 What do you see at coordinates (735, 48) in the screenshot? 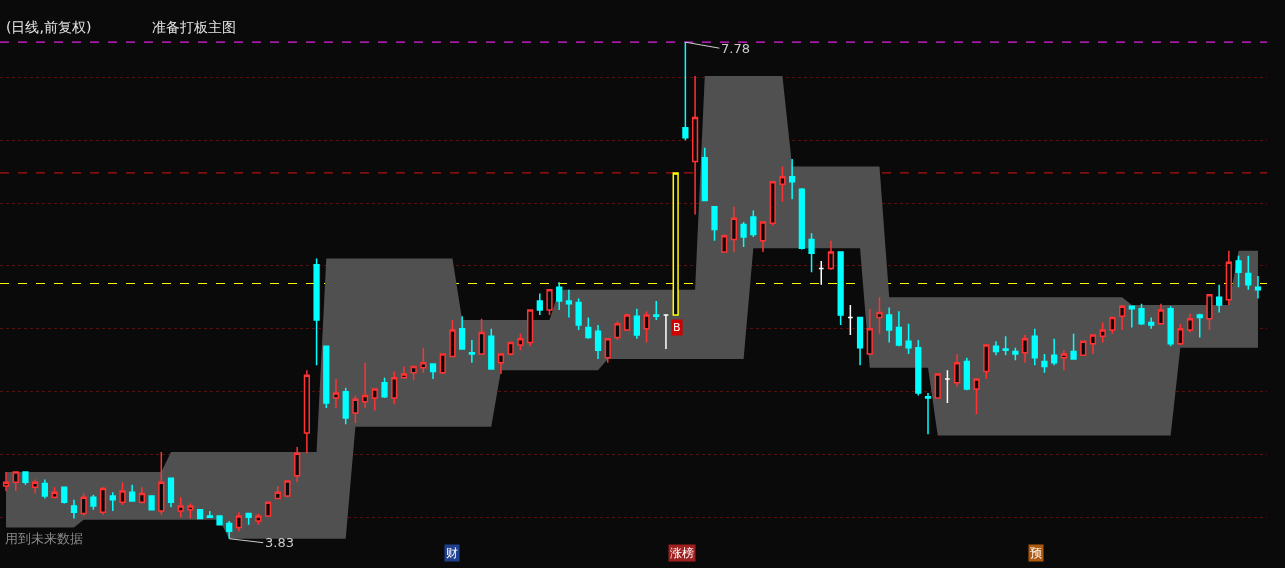
I see `annotation: 7.78` at bounding box center [735, 48].